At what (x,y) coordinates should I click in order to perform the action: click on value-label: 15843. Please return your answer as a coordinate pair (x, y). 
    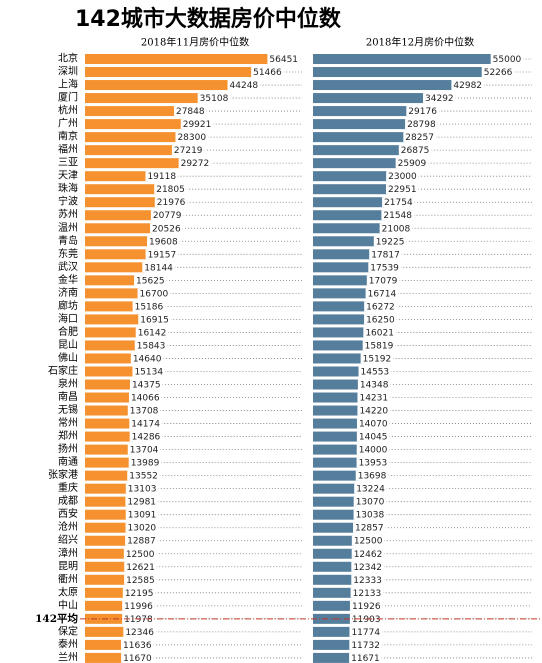
    Looking at the image, I should click on (151, 346).